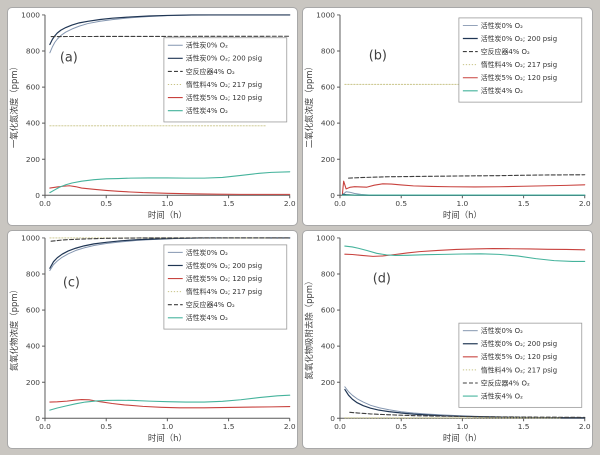 The image size is (600, 455). What do you see at coordinates (382, 279) in the screenshot?
I see `panel-letter-d: (d)` at bounding box center [382, 279].